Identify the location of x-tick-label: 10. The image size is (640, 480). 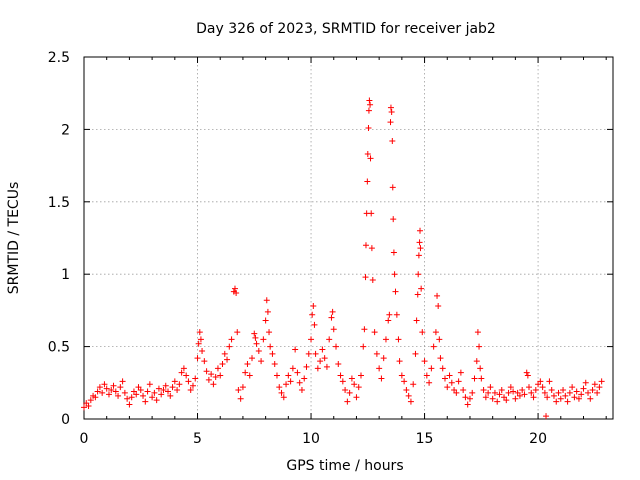
(311, 439).